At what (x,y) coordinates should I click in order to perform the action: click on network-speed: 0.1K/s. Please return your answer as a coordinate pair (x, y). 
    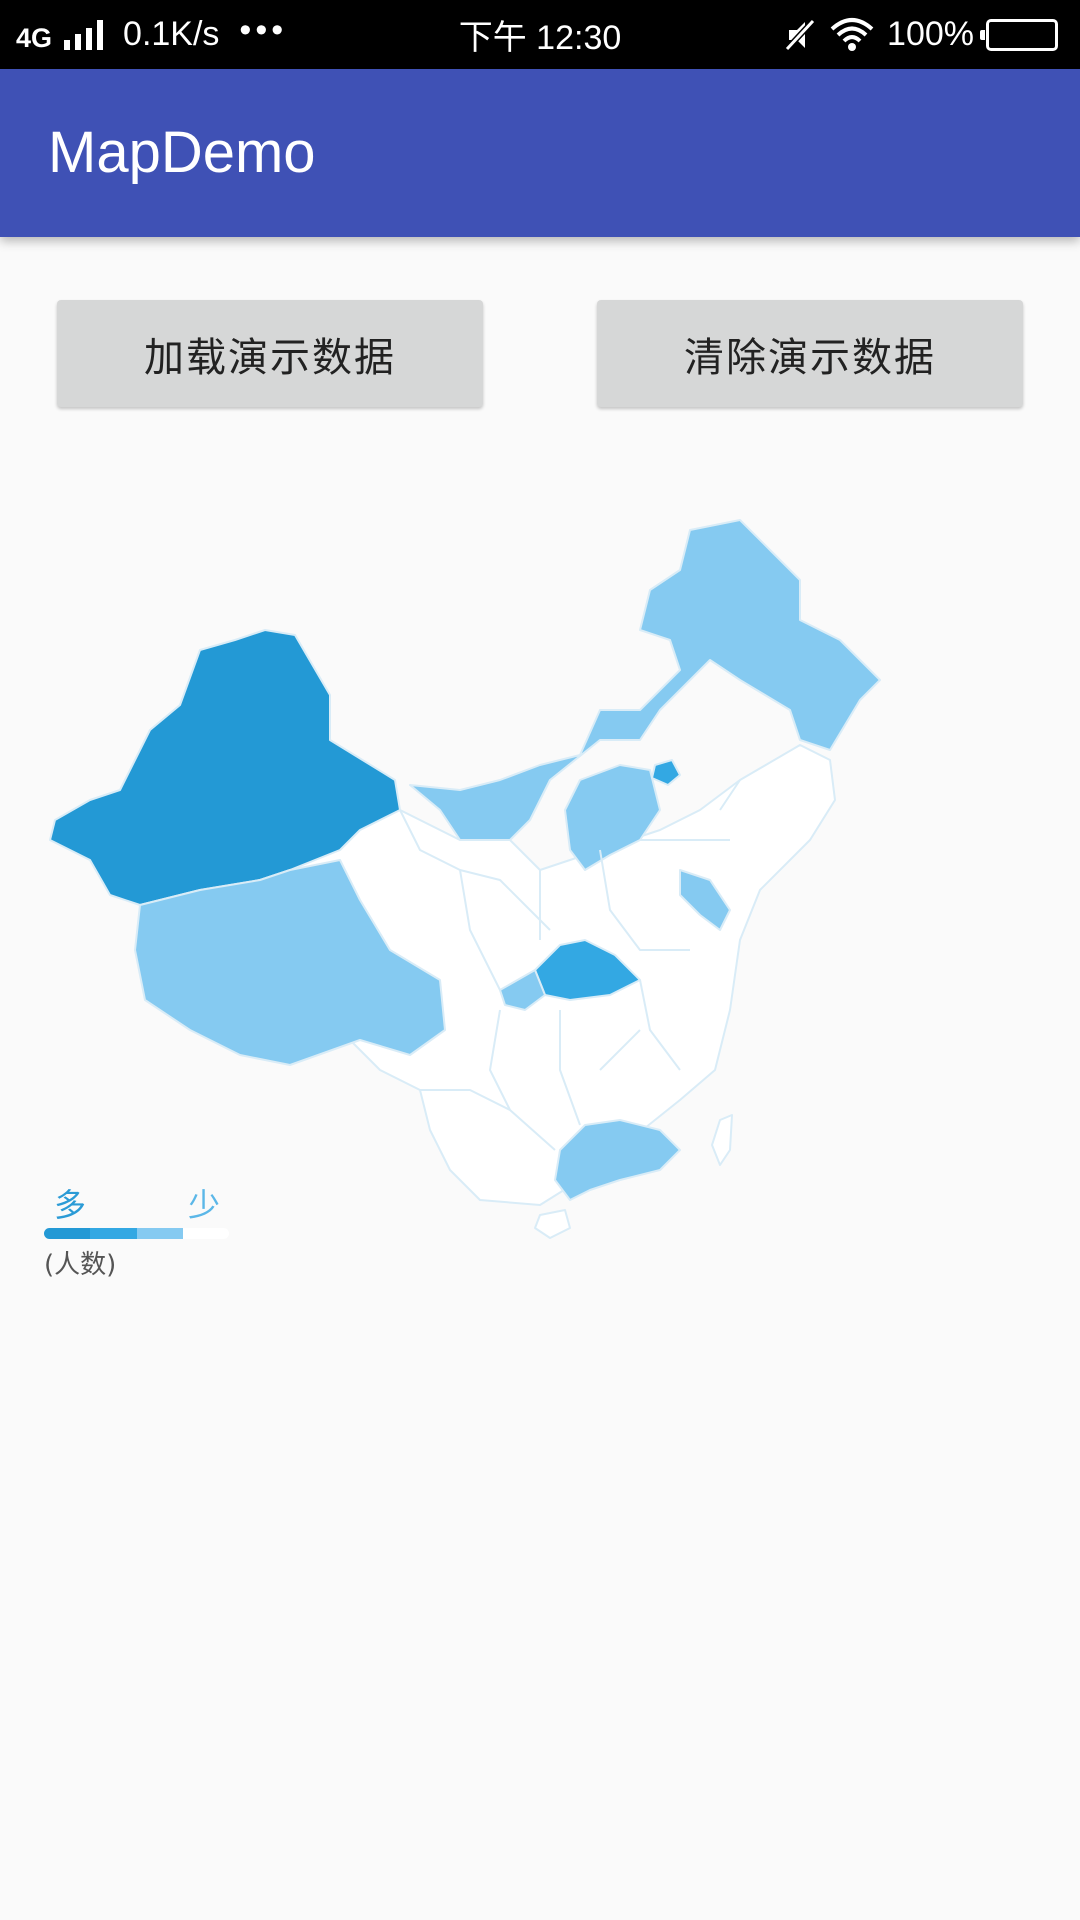
    Looking at the image, I should click on (171, 34).